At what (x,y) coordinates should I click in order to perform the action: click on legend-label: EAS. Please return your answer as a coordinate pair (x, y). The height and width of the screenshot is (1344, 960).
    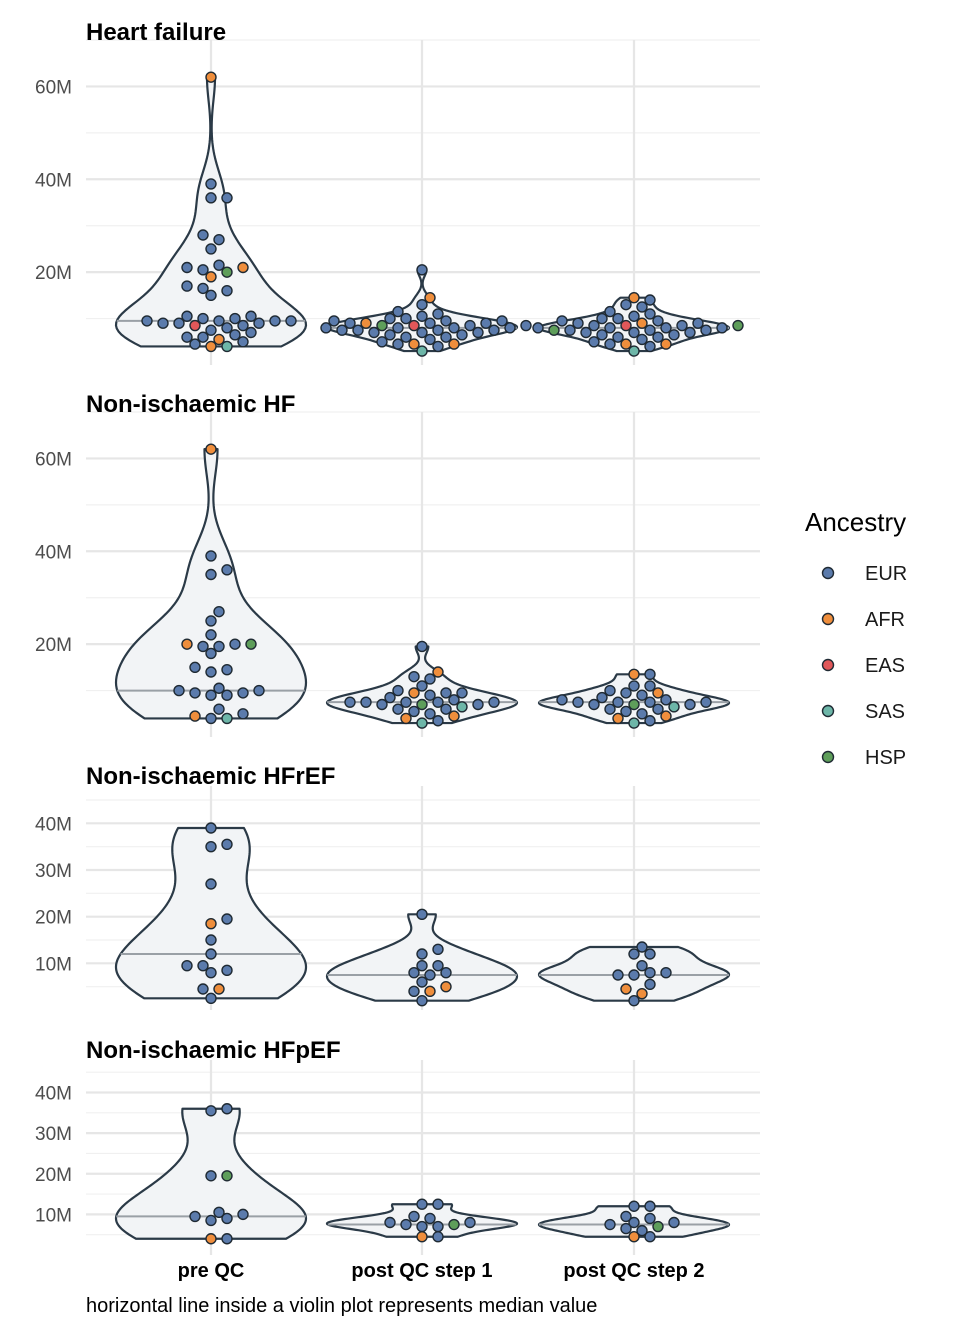
    Looking at the image, I should click on (885, 666).